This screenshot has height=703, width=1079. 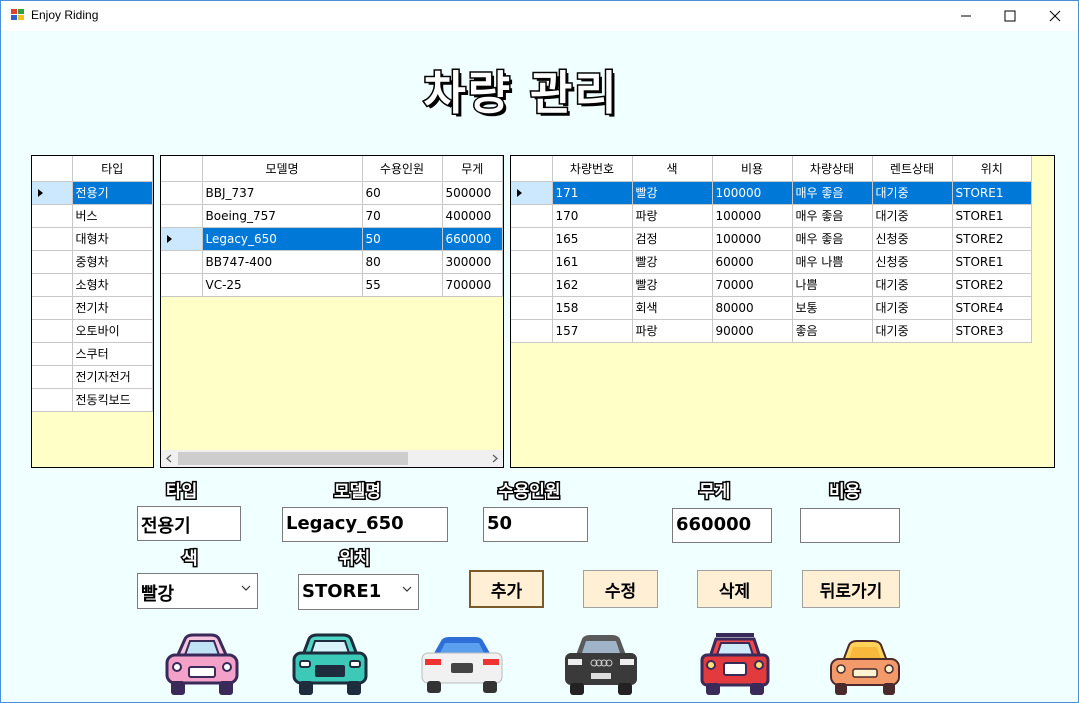 What do you see at coordinates (402, 262) in the screenshot?
I see `table-cell: 80` at bounding box center [402, 262].